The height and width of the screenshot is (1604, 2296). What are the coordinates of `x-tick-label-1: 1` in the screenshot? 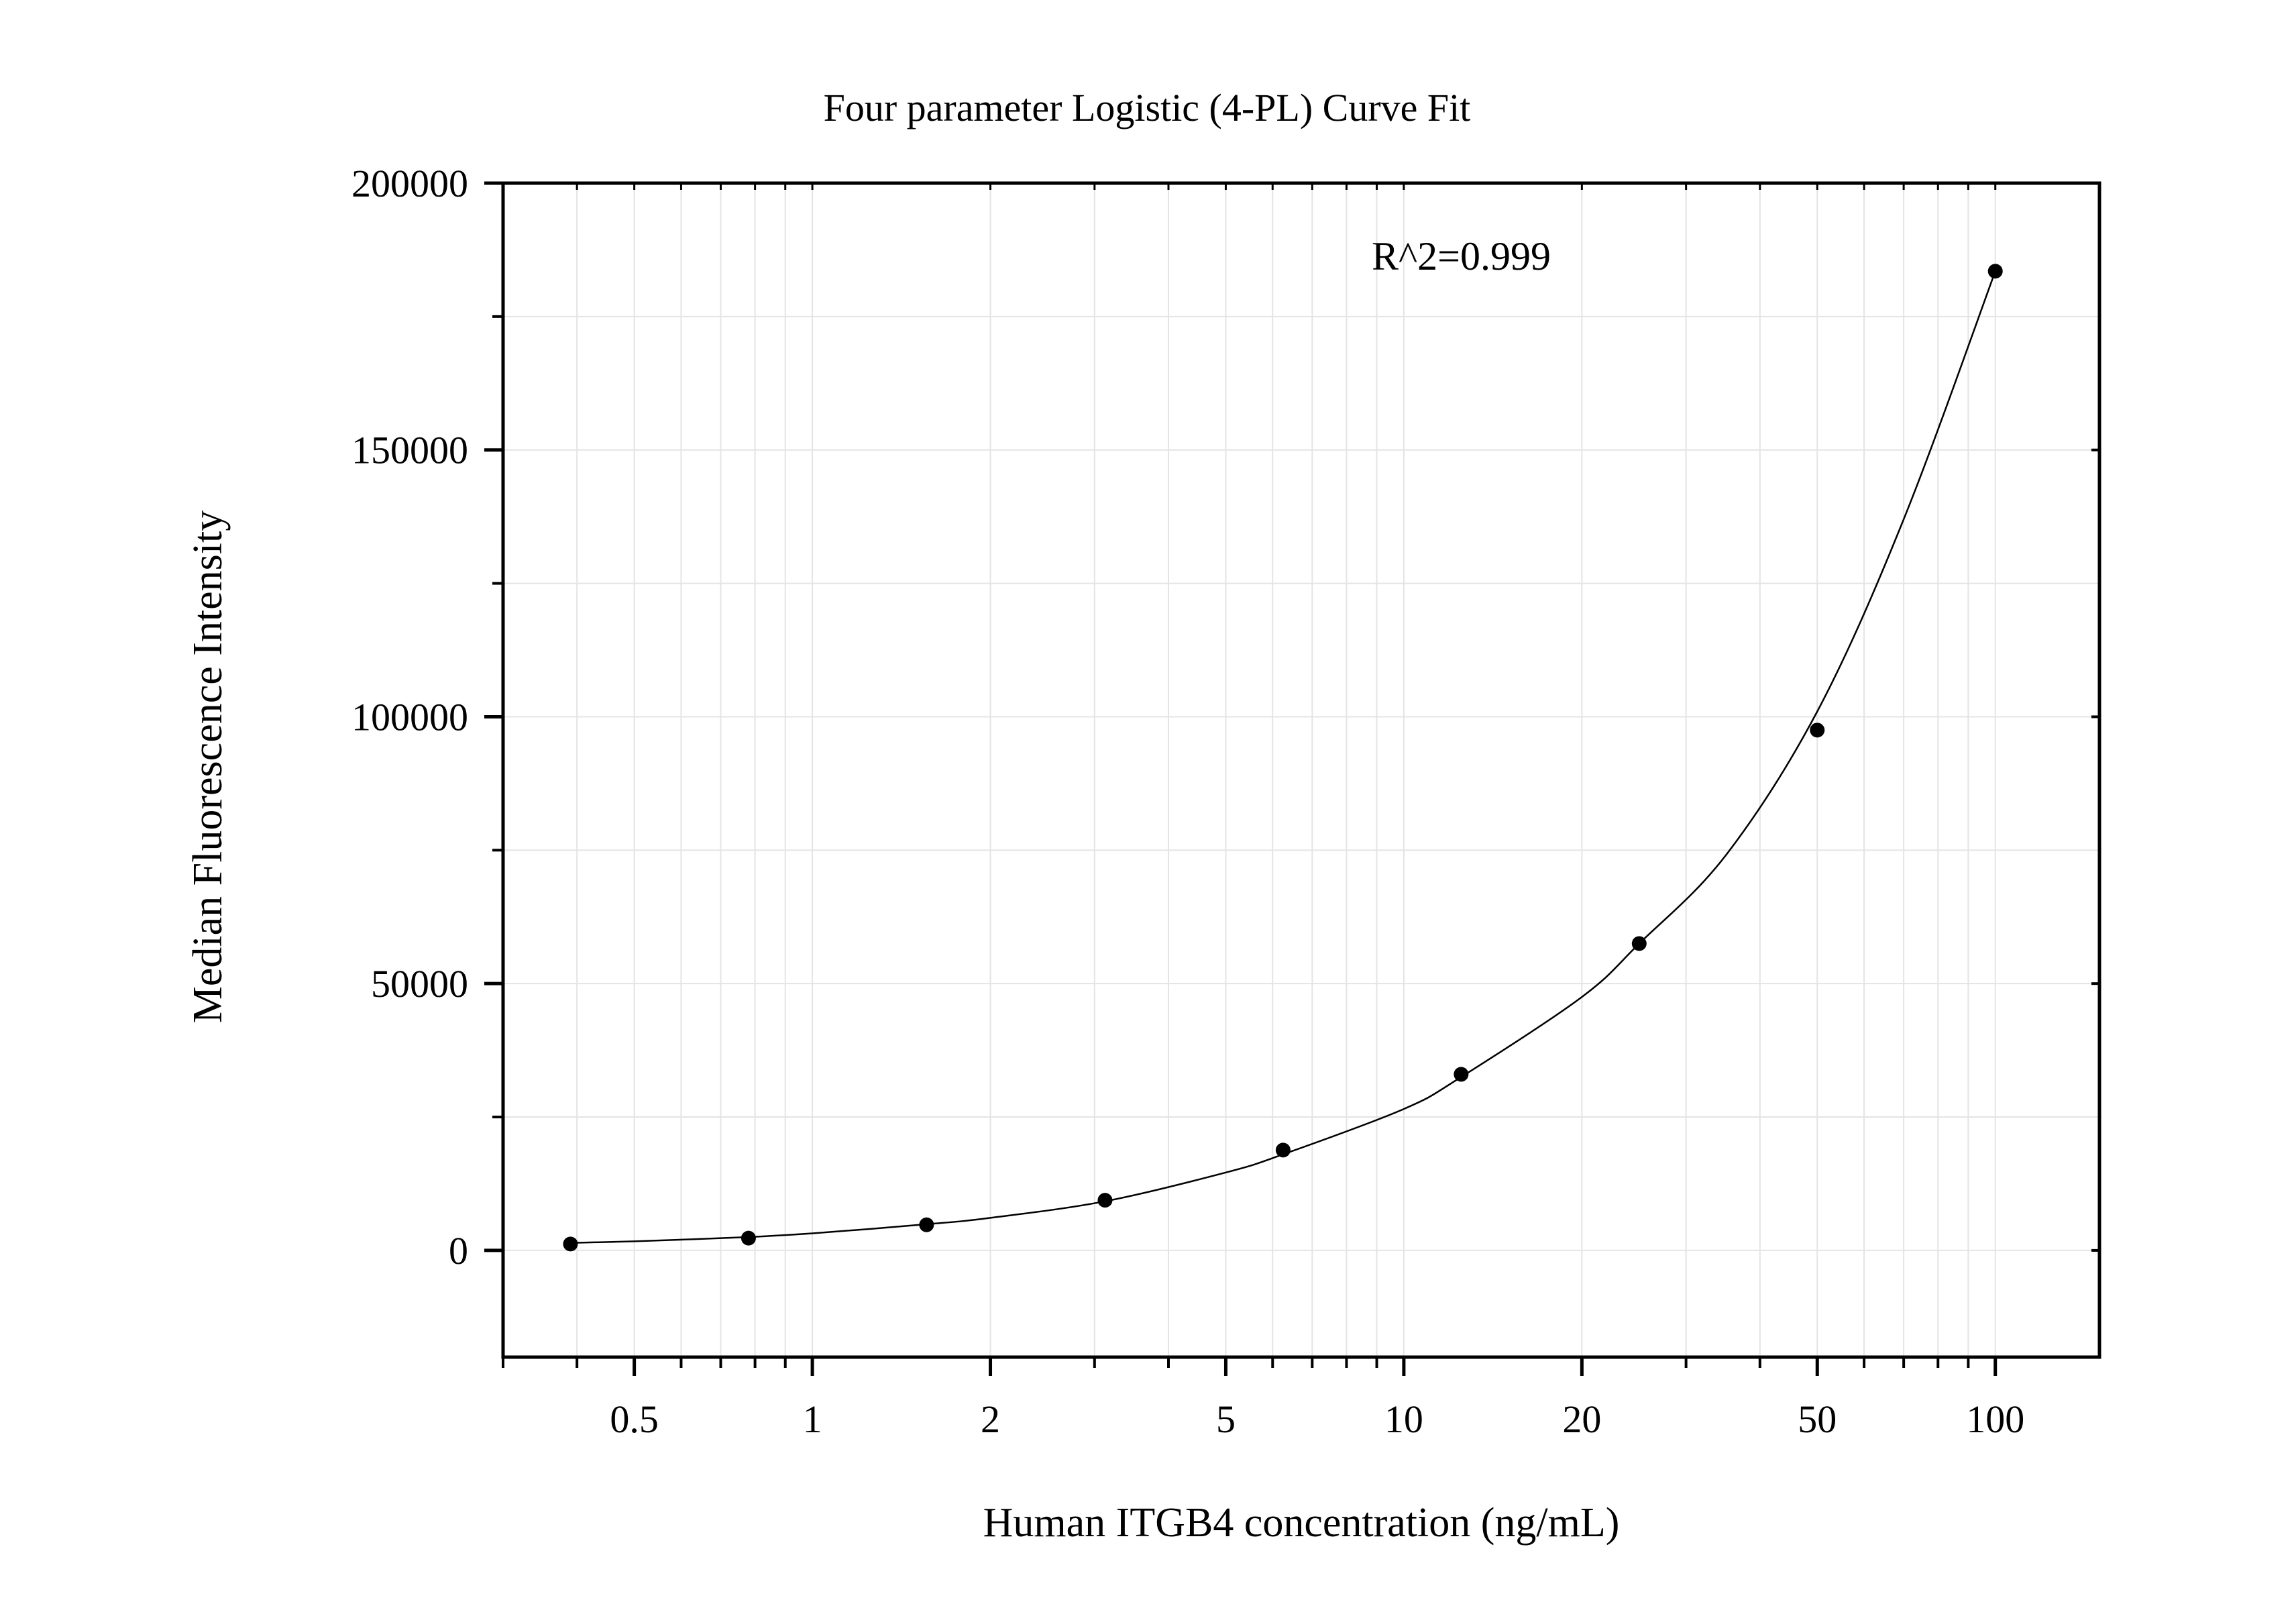 It's located at (812, 1419).